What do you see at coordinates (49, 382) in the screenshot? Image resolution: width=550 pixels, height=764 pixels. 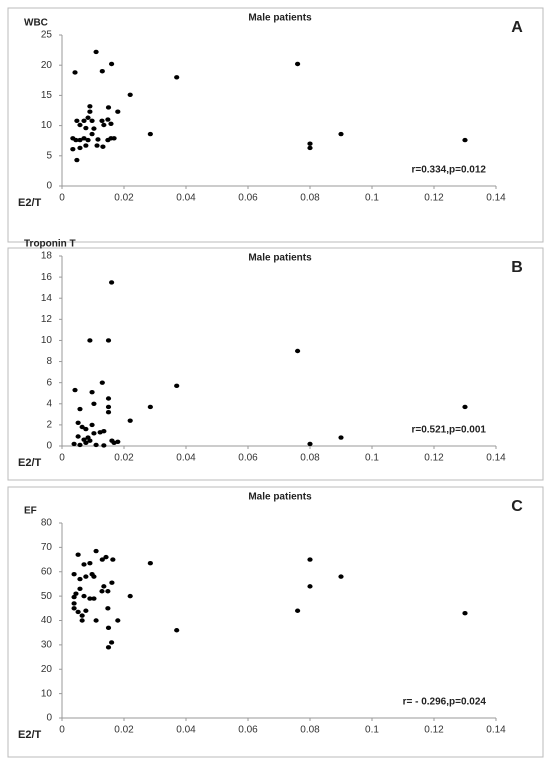 I see `y-tick-label: 6` at bounding box center [49, 382].